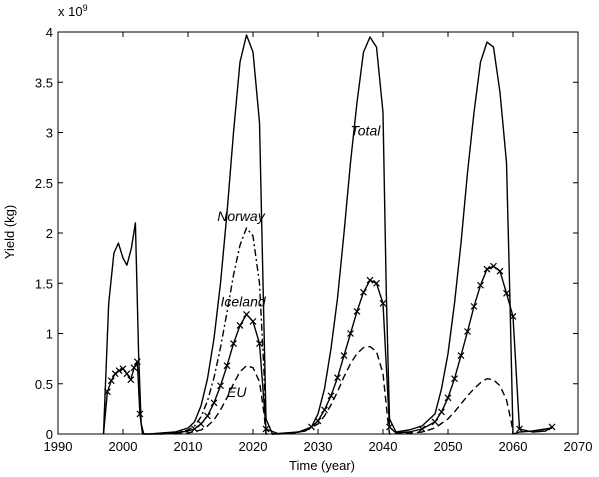  I want to click on x-tick-label: 2030, so click(318, 446).